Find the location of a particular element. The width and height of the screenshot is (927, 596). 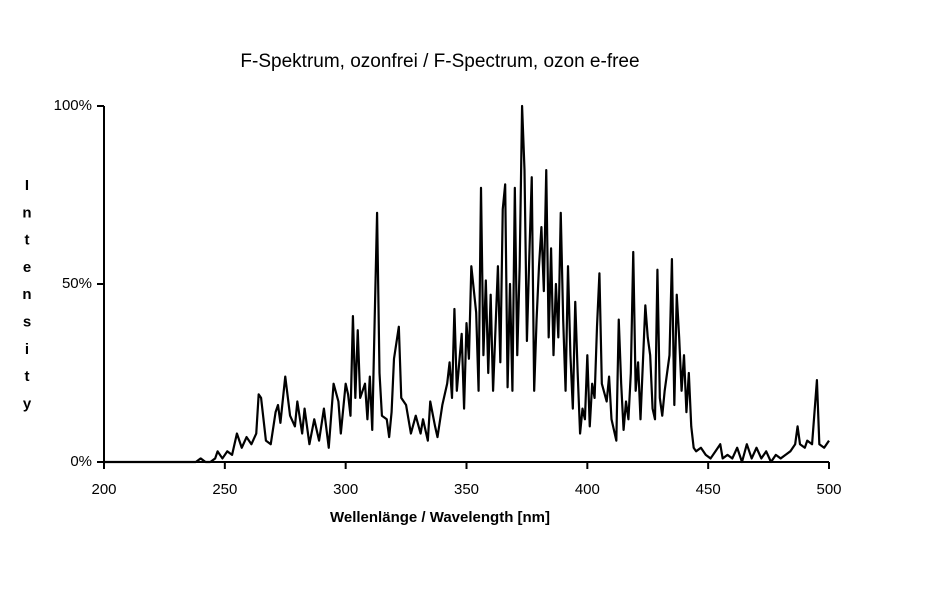

x-axis-label: Wellenlänge / Wavelength [nm] is located at coordinates (440, 517).